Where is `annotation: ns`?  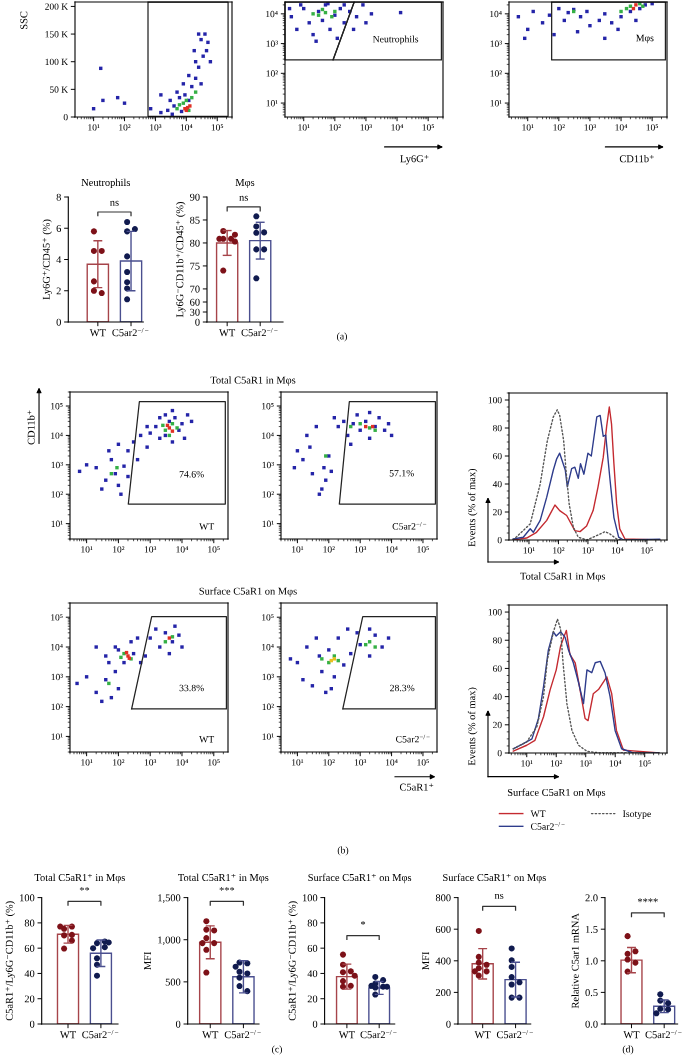 annotation: ns is located at coordinates (243, 198).